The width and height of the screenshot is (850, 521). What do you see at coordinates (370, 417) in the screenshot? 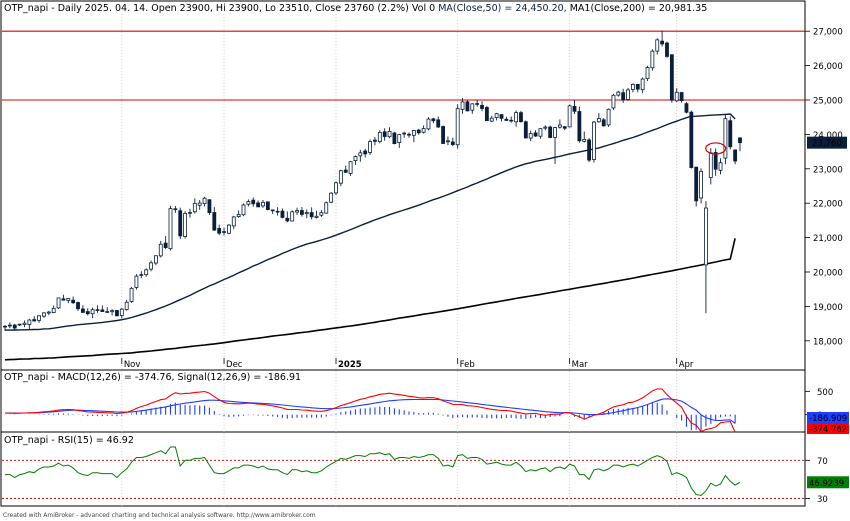
I see `macd-histogram` at bounding box center [370, 417].